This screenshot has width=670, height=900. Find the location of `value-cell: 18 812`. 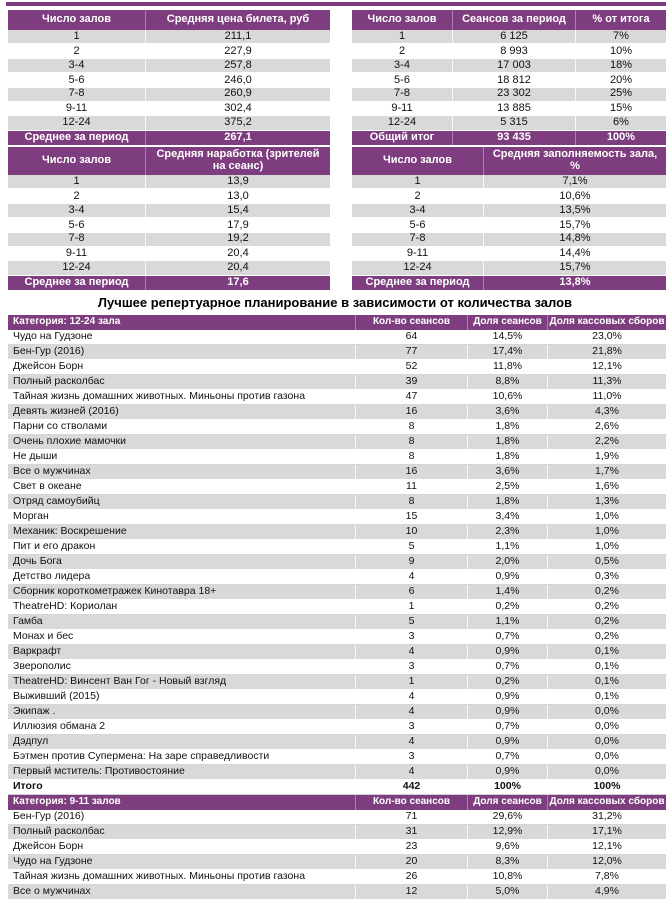

value-cell: 18 812 is located at coordinates (513, 80).